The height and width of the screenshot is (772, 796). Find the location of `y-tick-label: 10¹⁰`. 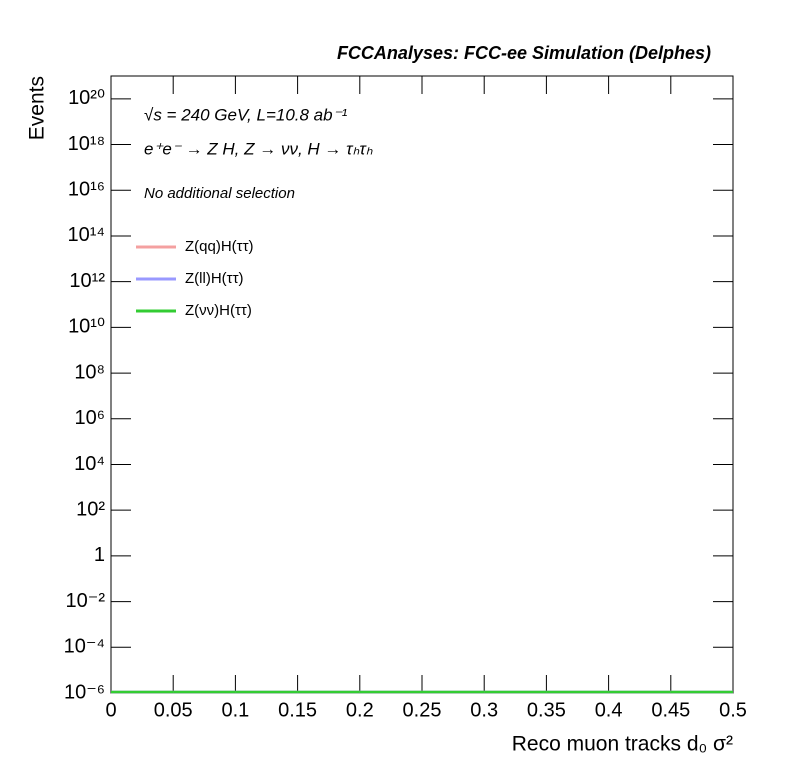

y-tick-label: 10¹⁰ is located at coordinates (86, 327).